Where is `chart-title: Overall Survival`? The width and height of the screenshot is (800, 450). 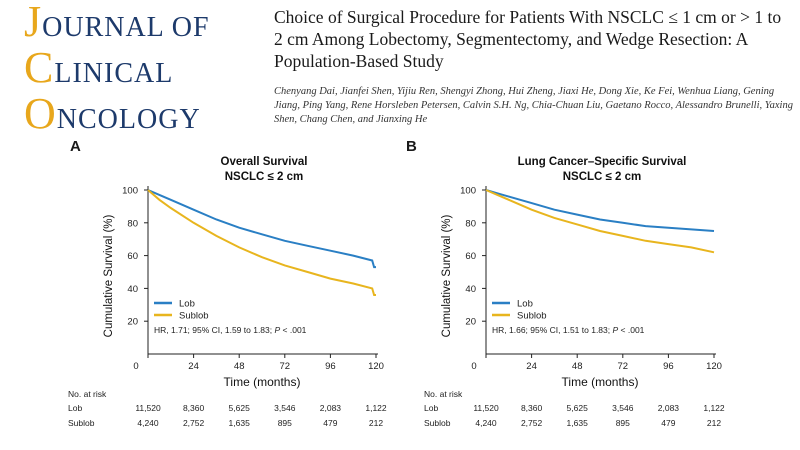
chart-title: Overall Survival is located at coordinates (264, 162).